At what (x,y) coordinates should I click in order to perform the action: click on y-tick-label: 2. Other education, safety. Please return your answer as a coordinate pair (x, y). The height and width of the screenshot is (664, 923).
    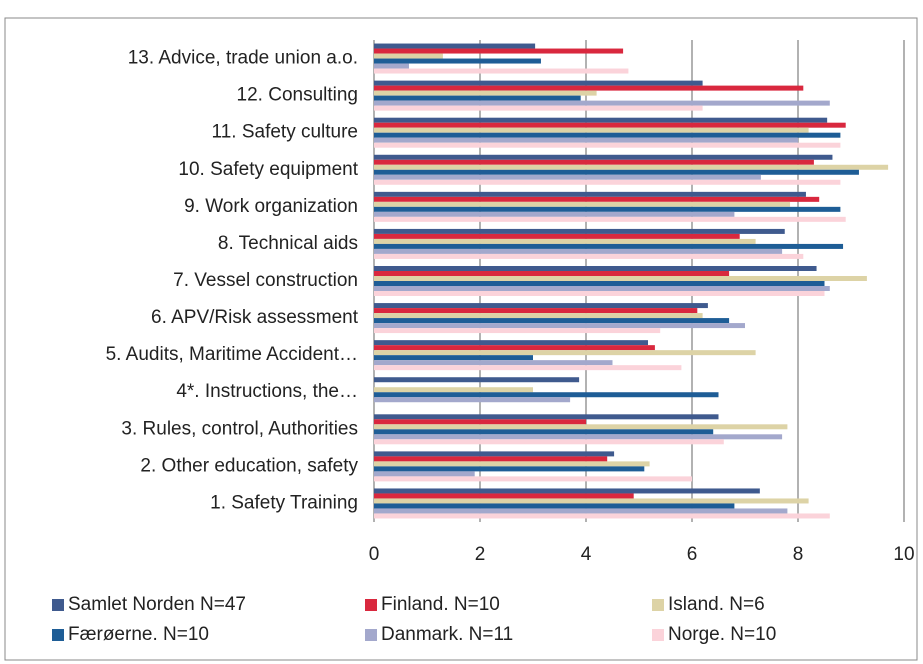
    Looking at the image, I should click on (249, 465).